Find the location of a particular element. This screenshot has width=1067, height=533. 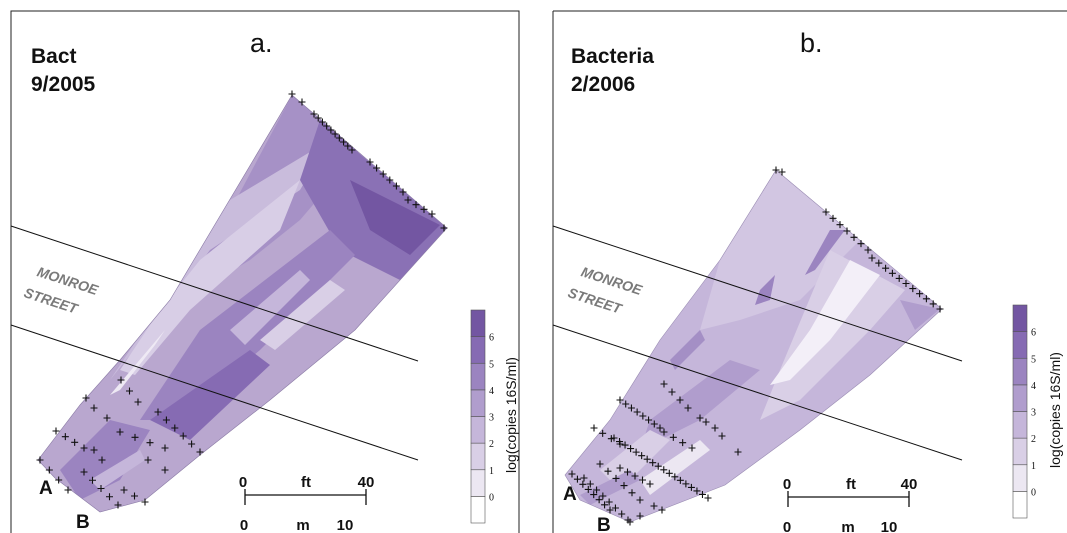

legend-tick-label: 4 is located at coordinates (491, 391).